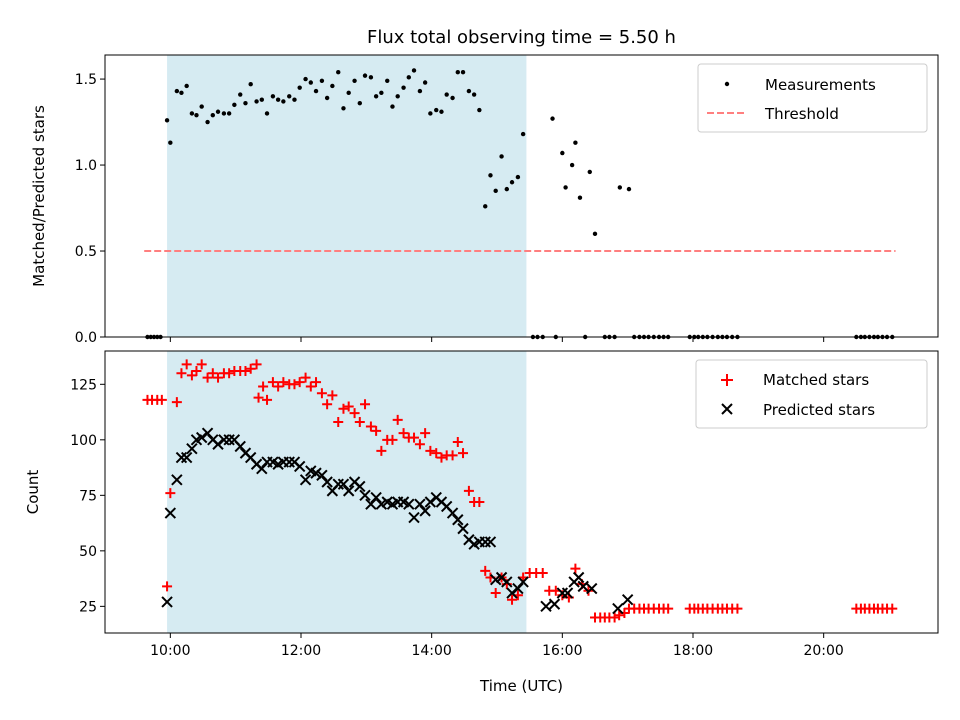 The height and width of the screenshot is (720, 960). What do you see at coordinates (727, 380) in the screenshot?
I see `legend-matched-marker` at bounding box center [727, 380].